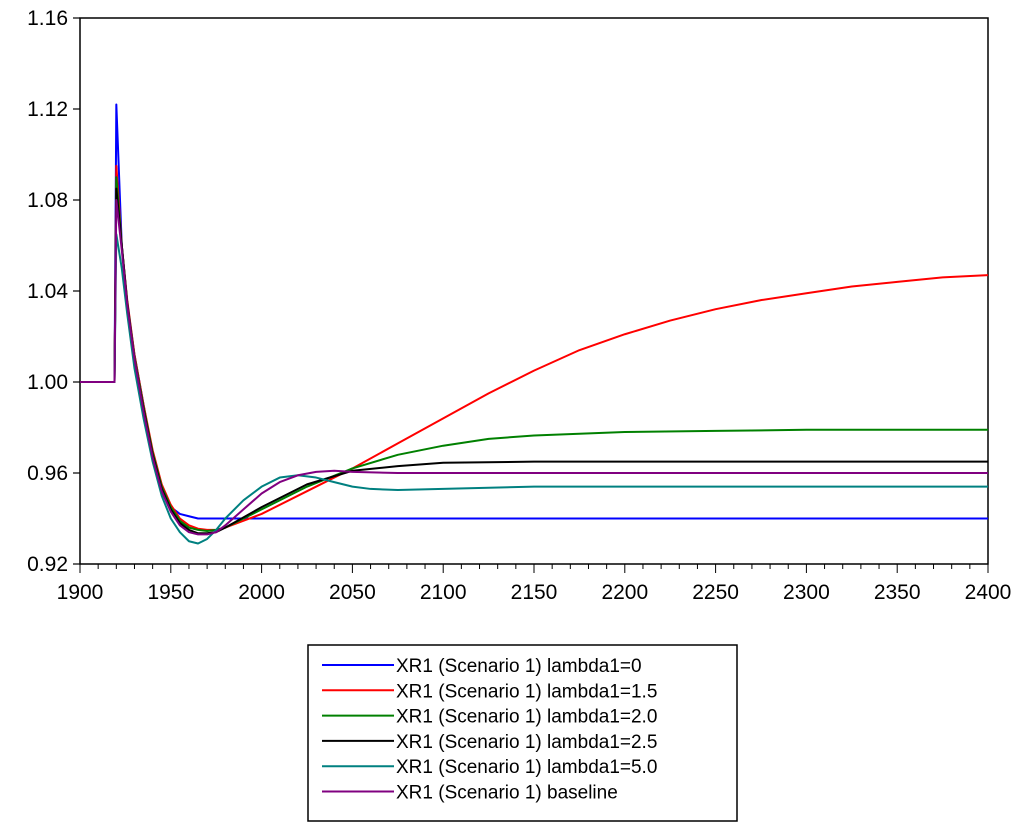  I want to click on x-tick-label: 2300, so click(806, 592).